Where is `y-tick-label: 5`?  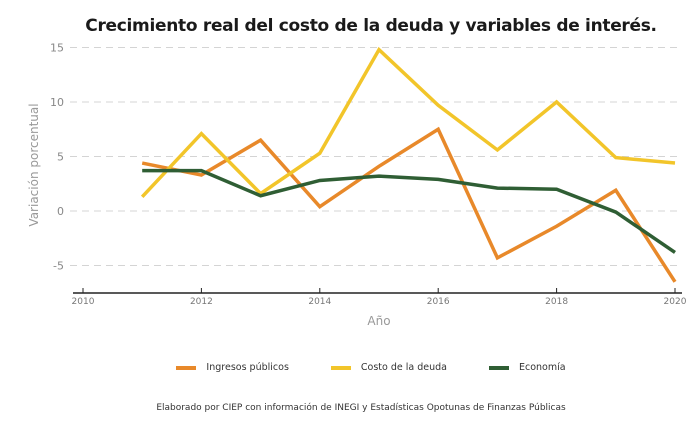 y-tick-label: 5 is located at coordinates (60, 157).